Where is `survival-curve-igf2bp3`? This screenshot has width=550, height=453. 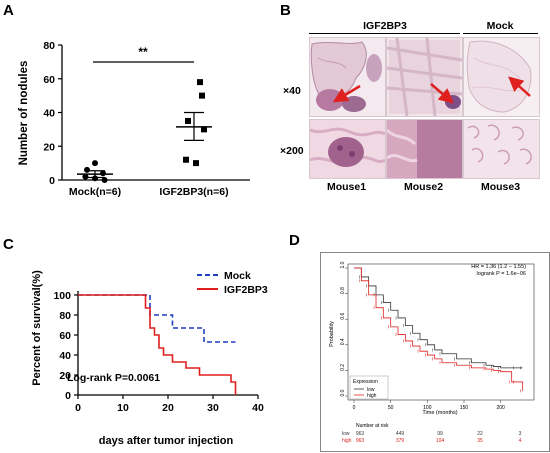
survival-curve-igf2bp3 is located at coordinates (157, 344).